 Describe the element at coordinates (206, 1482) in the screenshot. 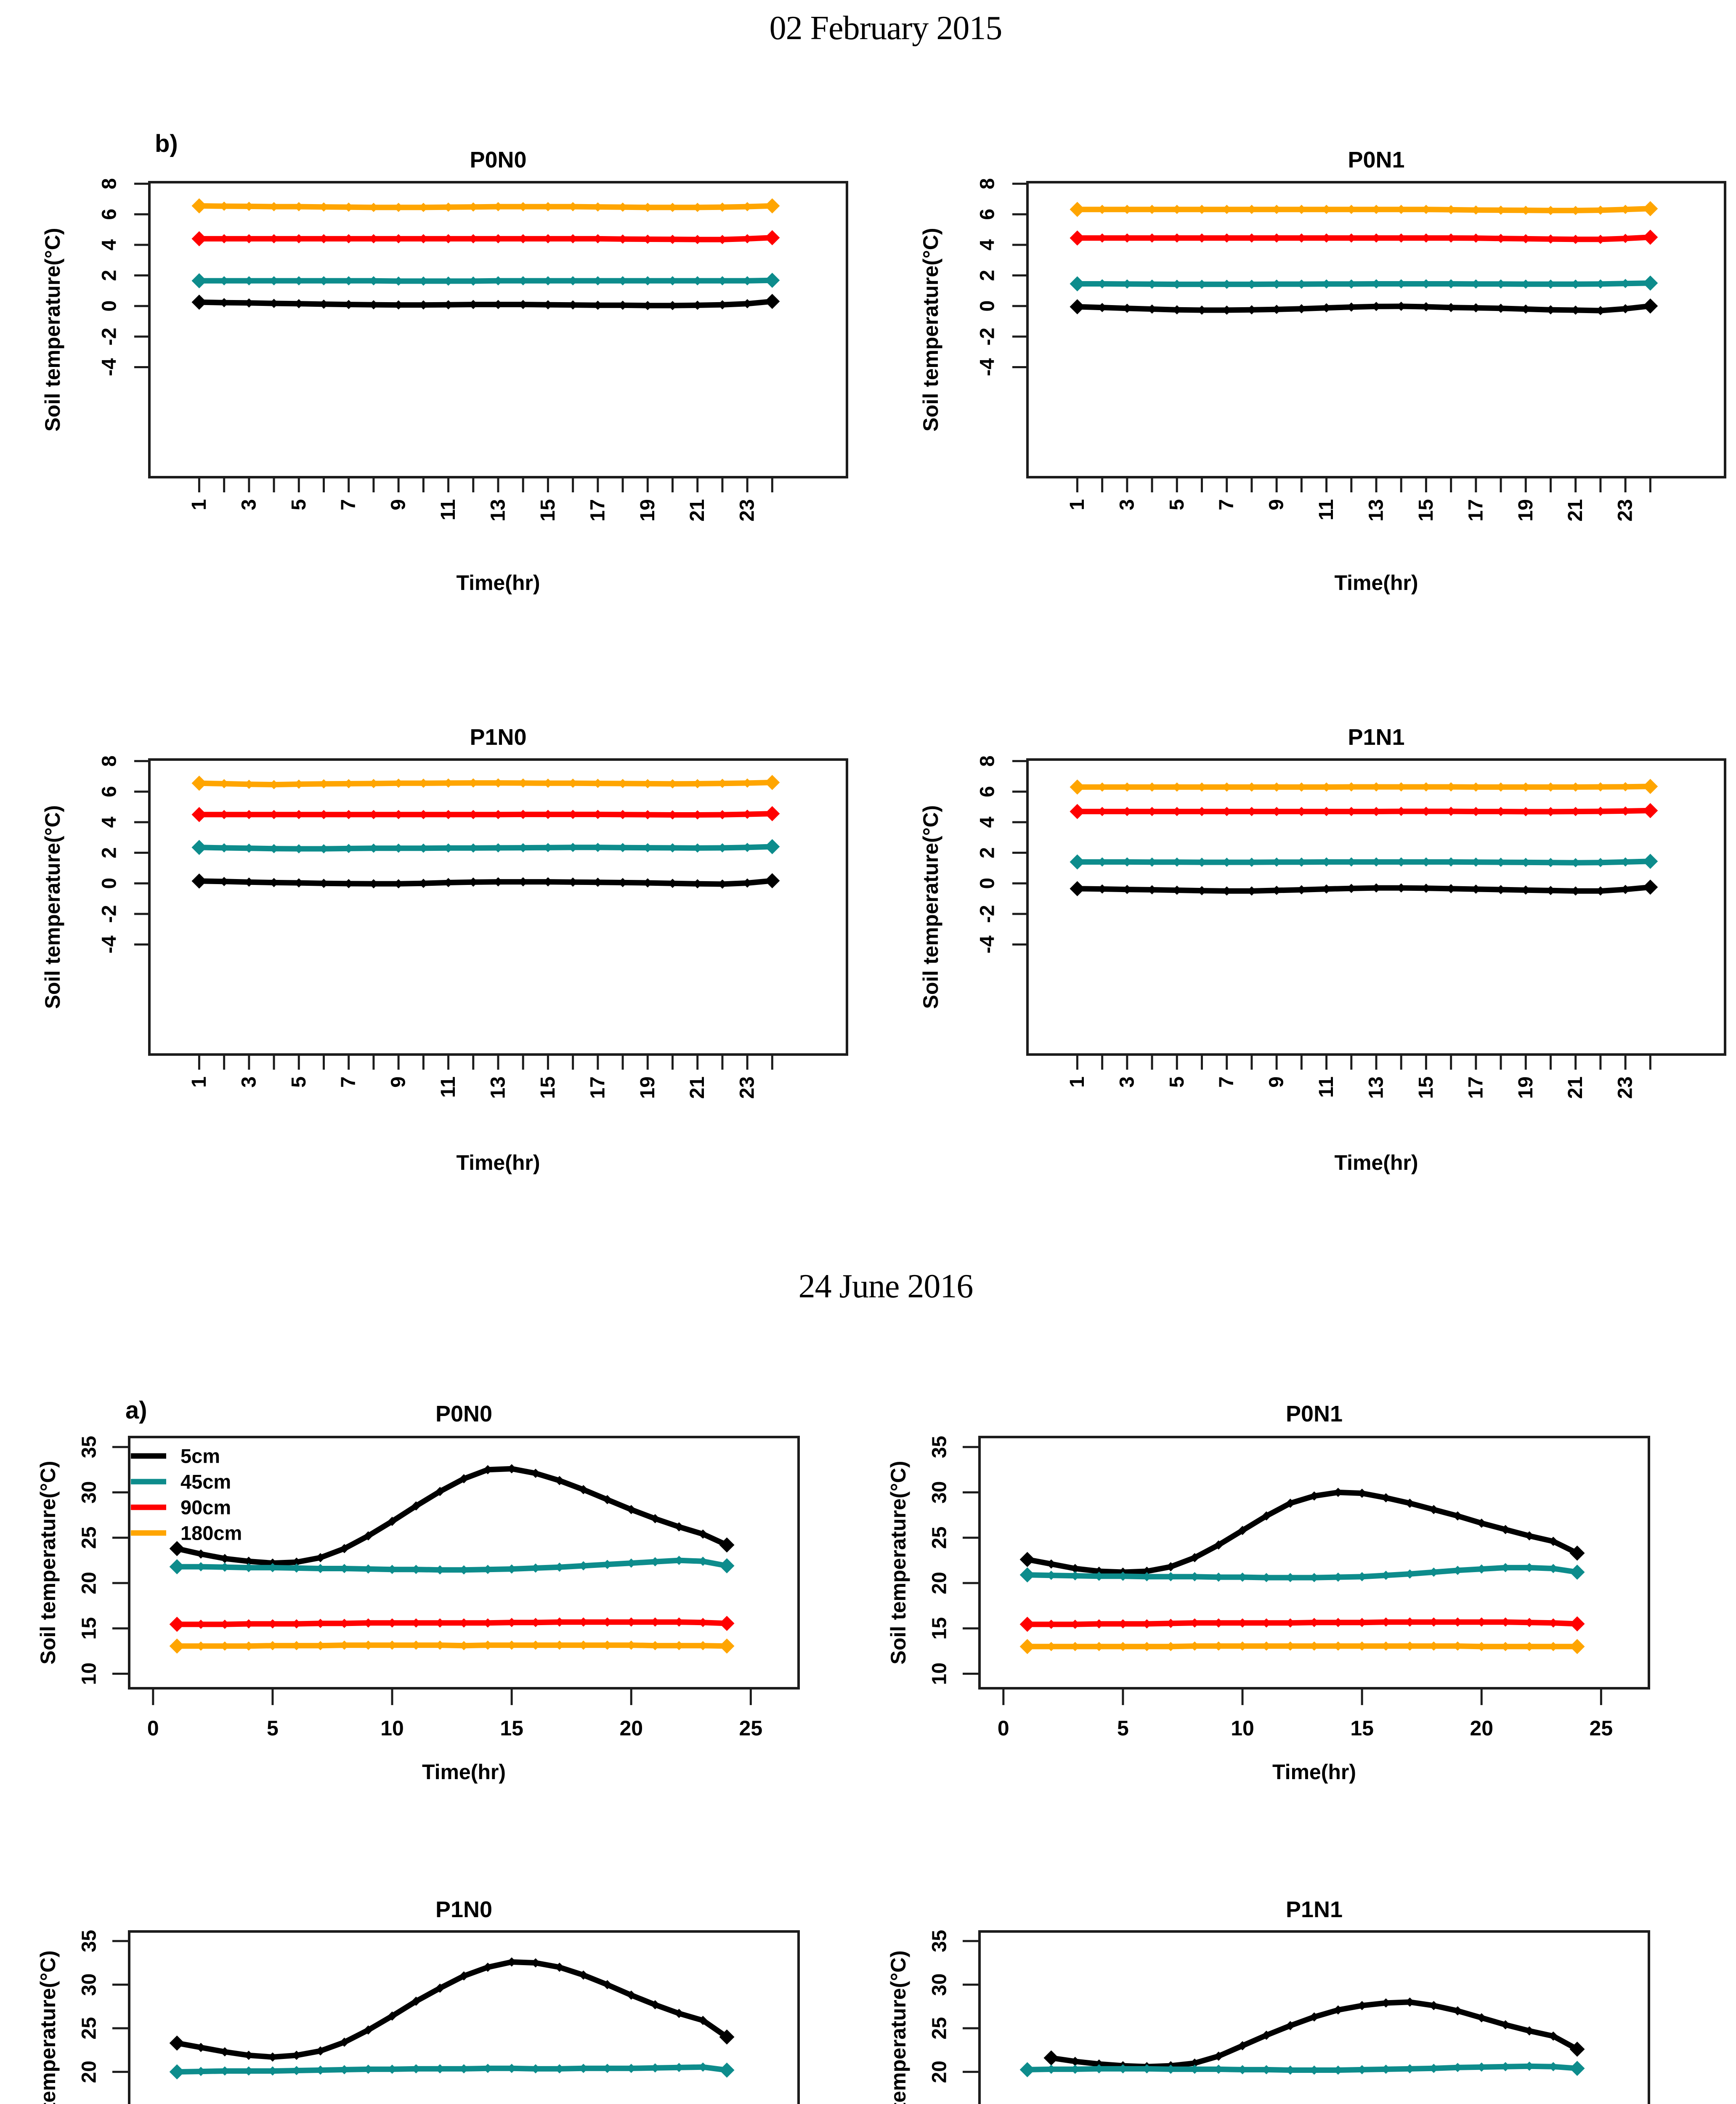

I see `legend-label-45cm: 45cm` at that location.